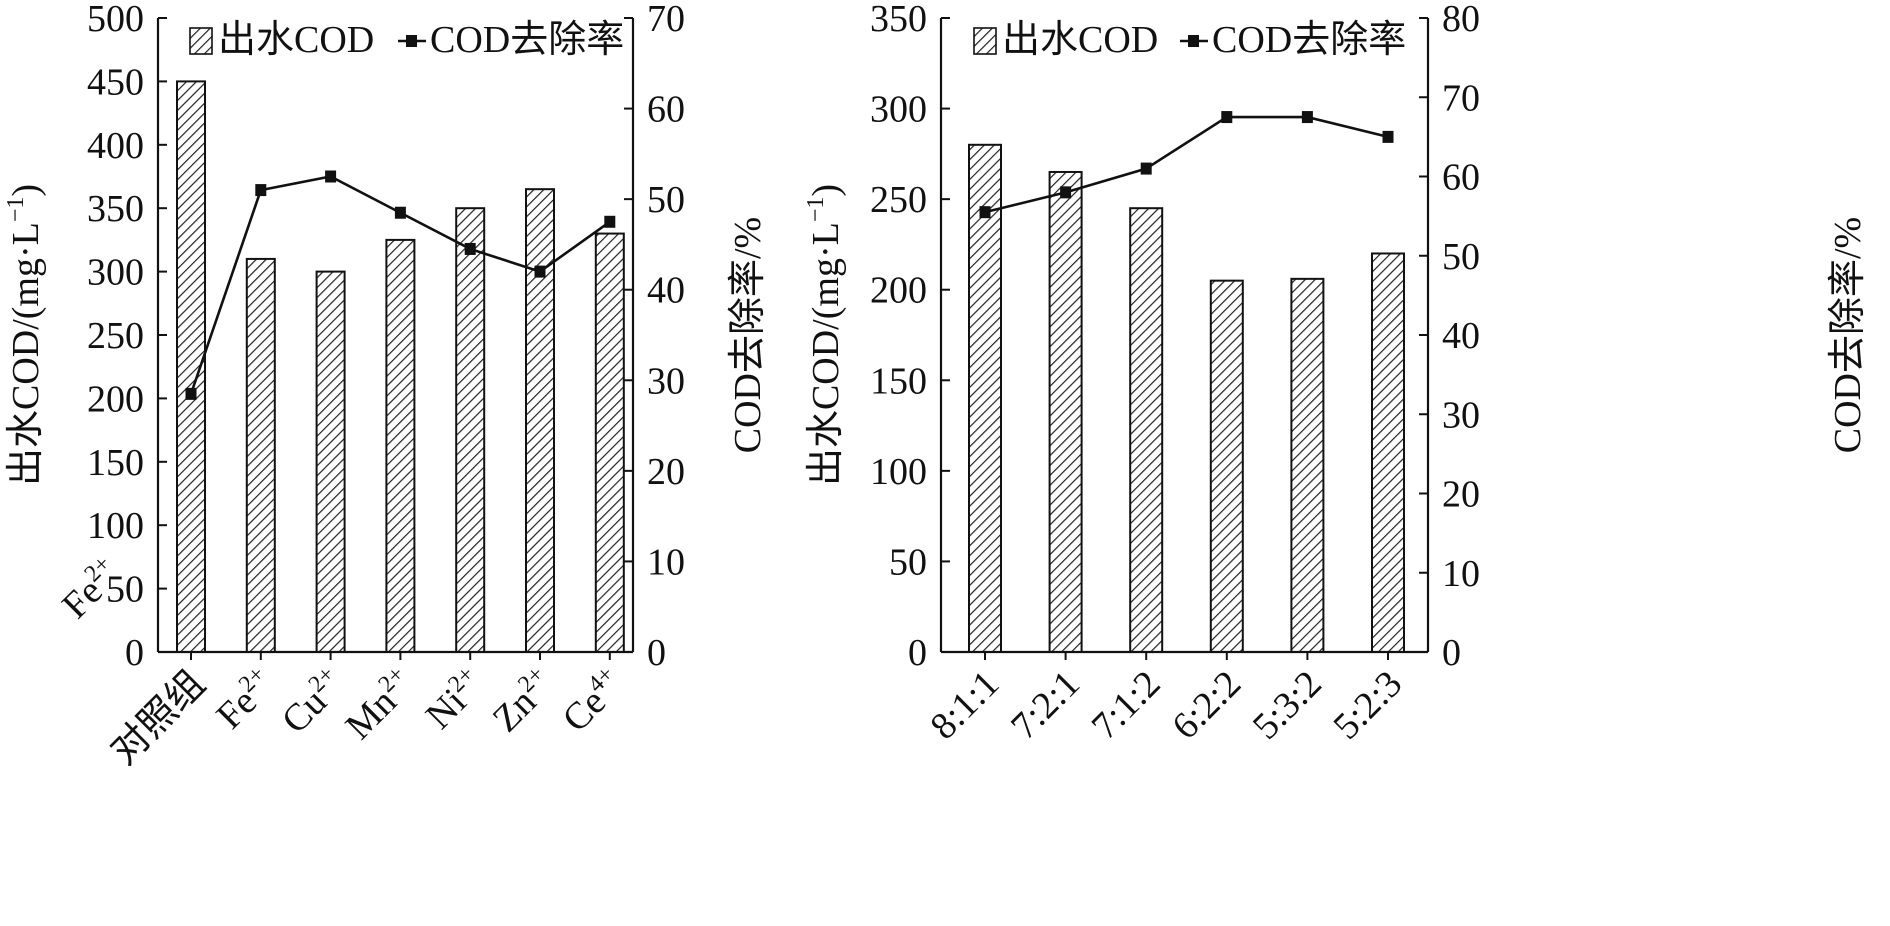  I want to click on x-tick-label-4: 5:3:2, so click(1287, 705).